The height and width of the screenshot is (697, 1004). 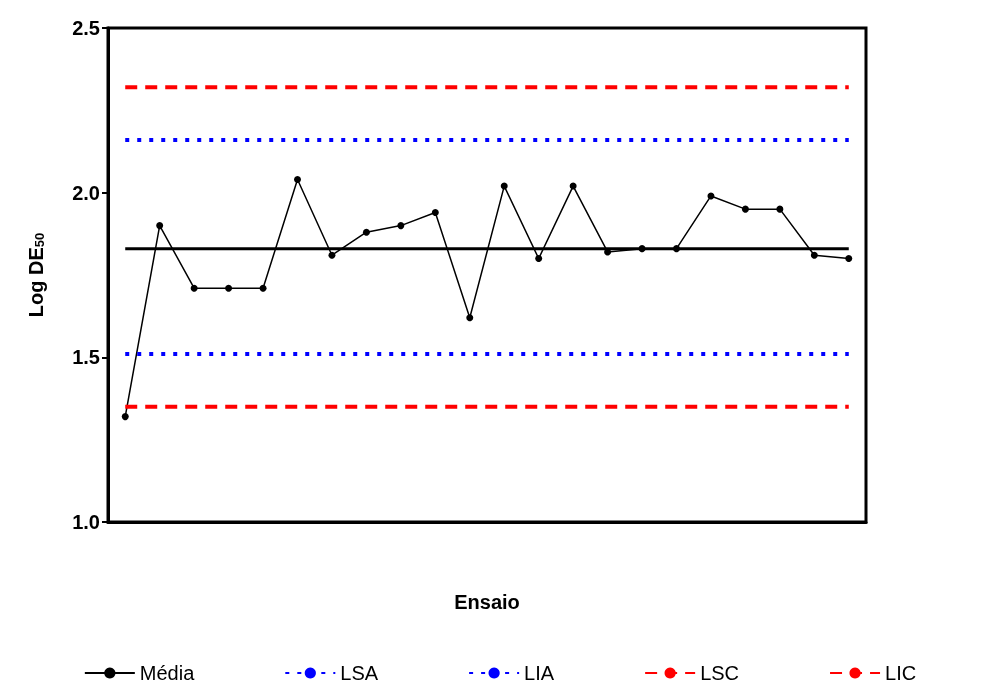 What do you see at coordinates (167, 673) in the screenshot?
I see `legend-label: Média` at bounding box center [167, 673].